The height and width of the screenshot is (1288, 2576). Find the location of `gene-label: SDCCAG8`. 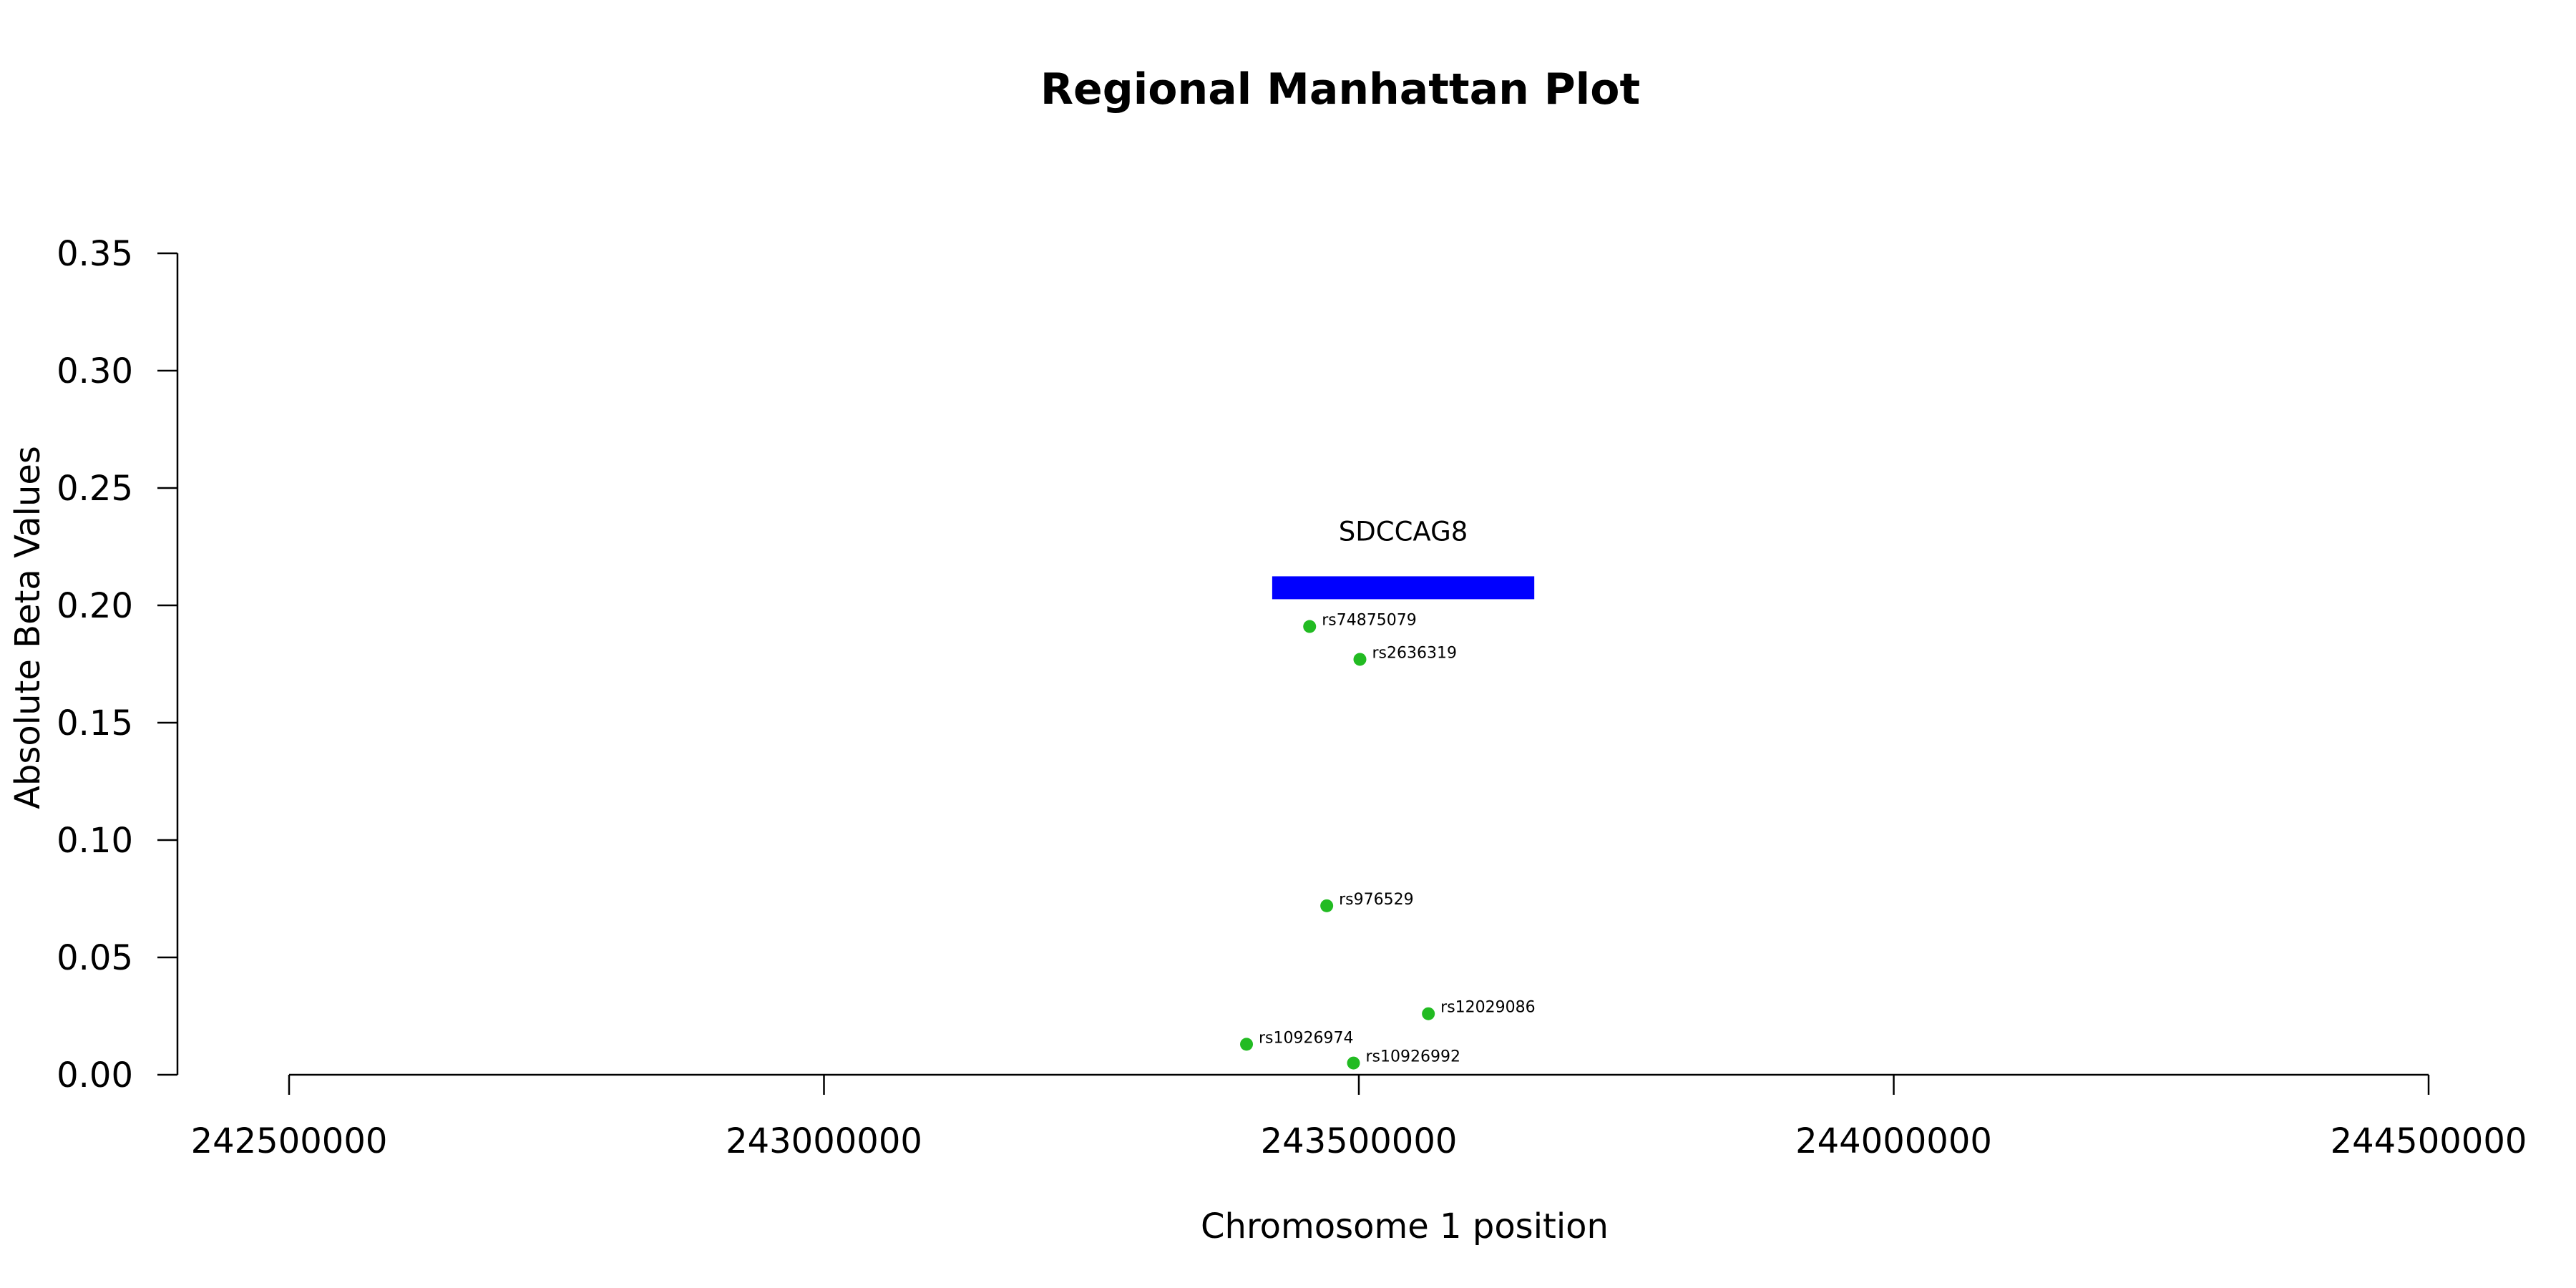

gene-label: SDCCAG8 is located at coordinates (1403, 531).